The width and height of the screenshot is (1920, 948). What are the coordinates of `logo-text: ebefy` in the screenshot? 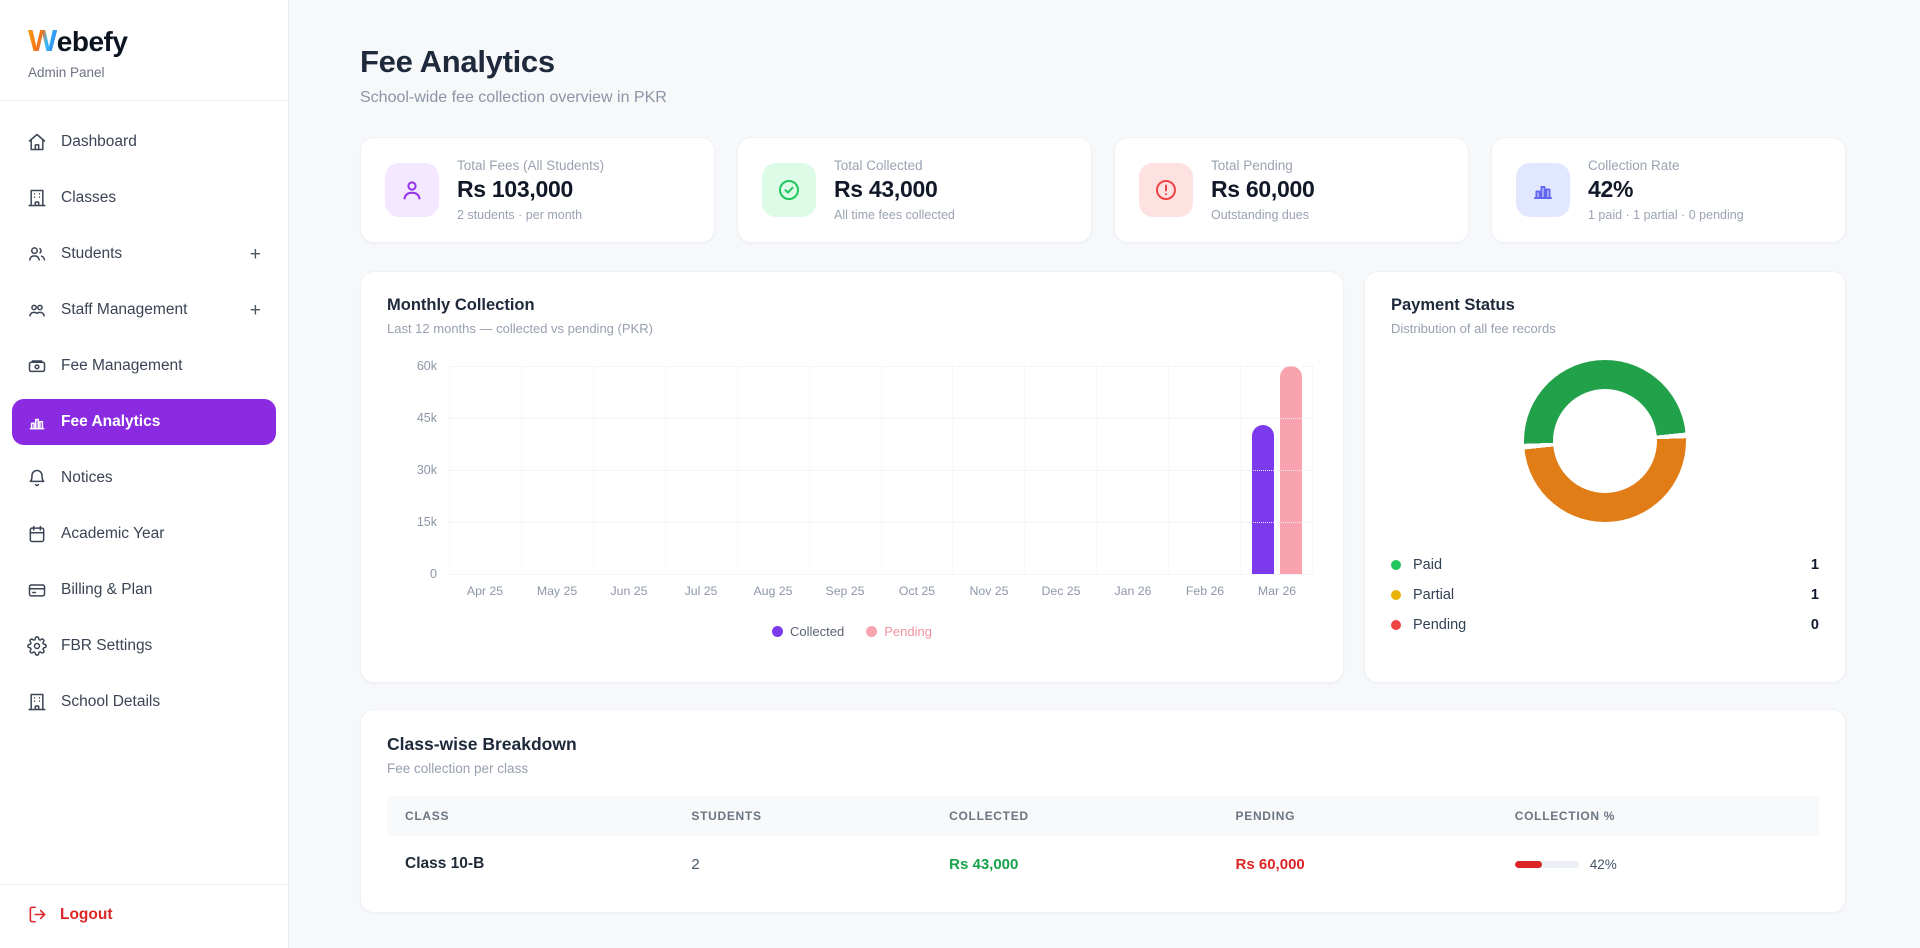 It's located at (92, 41).